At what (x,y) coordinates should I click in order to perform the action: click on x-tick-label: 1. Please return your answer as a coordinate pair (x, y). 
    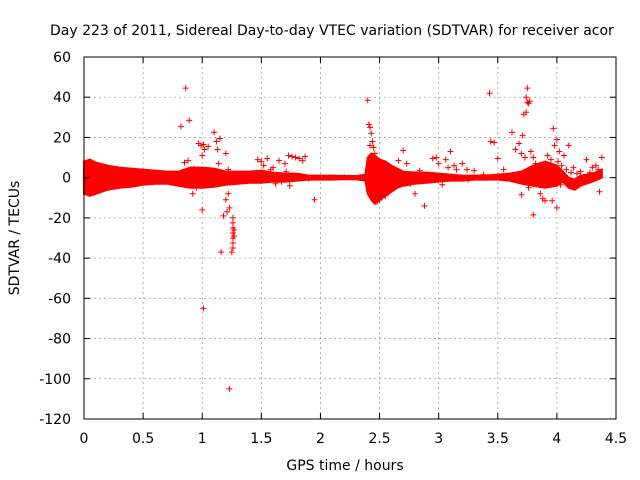
    Looking at the image, I should click on (202, 439).